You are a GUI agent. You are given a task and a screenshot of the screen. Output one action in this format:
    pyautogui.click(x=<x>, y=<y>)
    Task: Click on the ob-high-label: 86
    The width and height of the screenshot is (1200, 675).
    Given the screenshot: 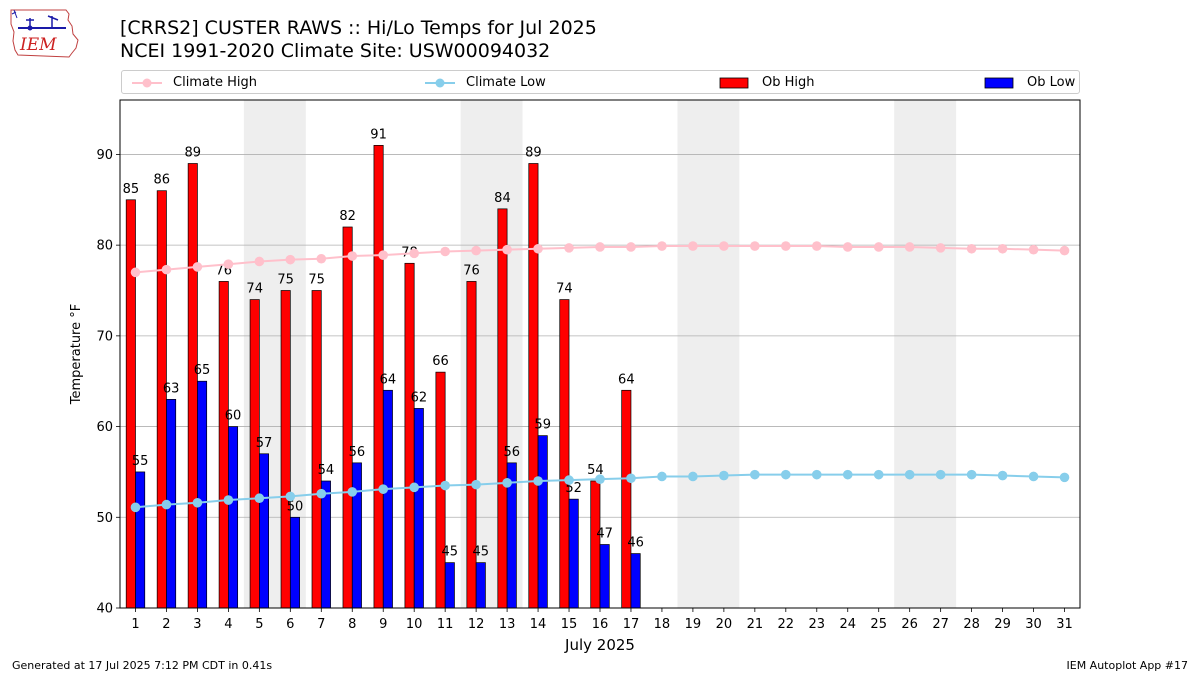 What is the action you would take?
    pyautogui.click(x=162, y=180)
    